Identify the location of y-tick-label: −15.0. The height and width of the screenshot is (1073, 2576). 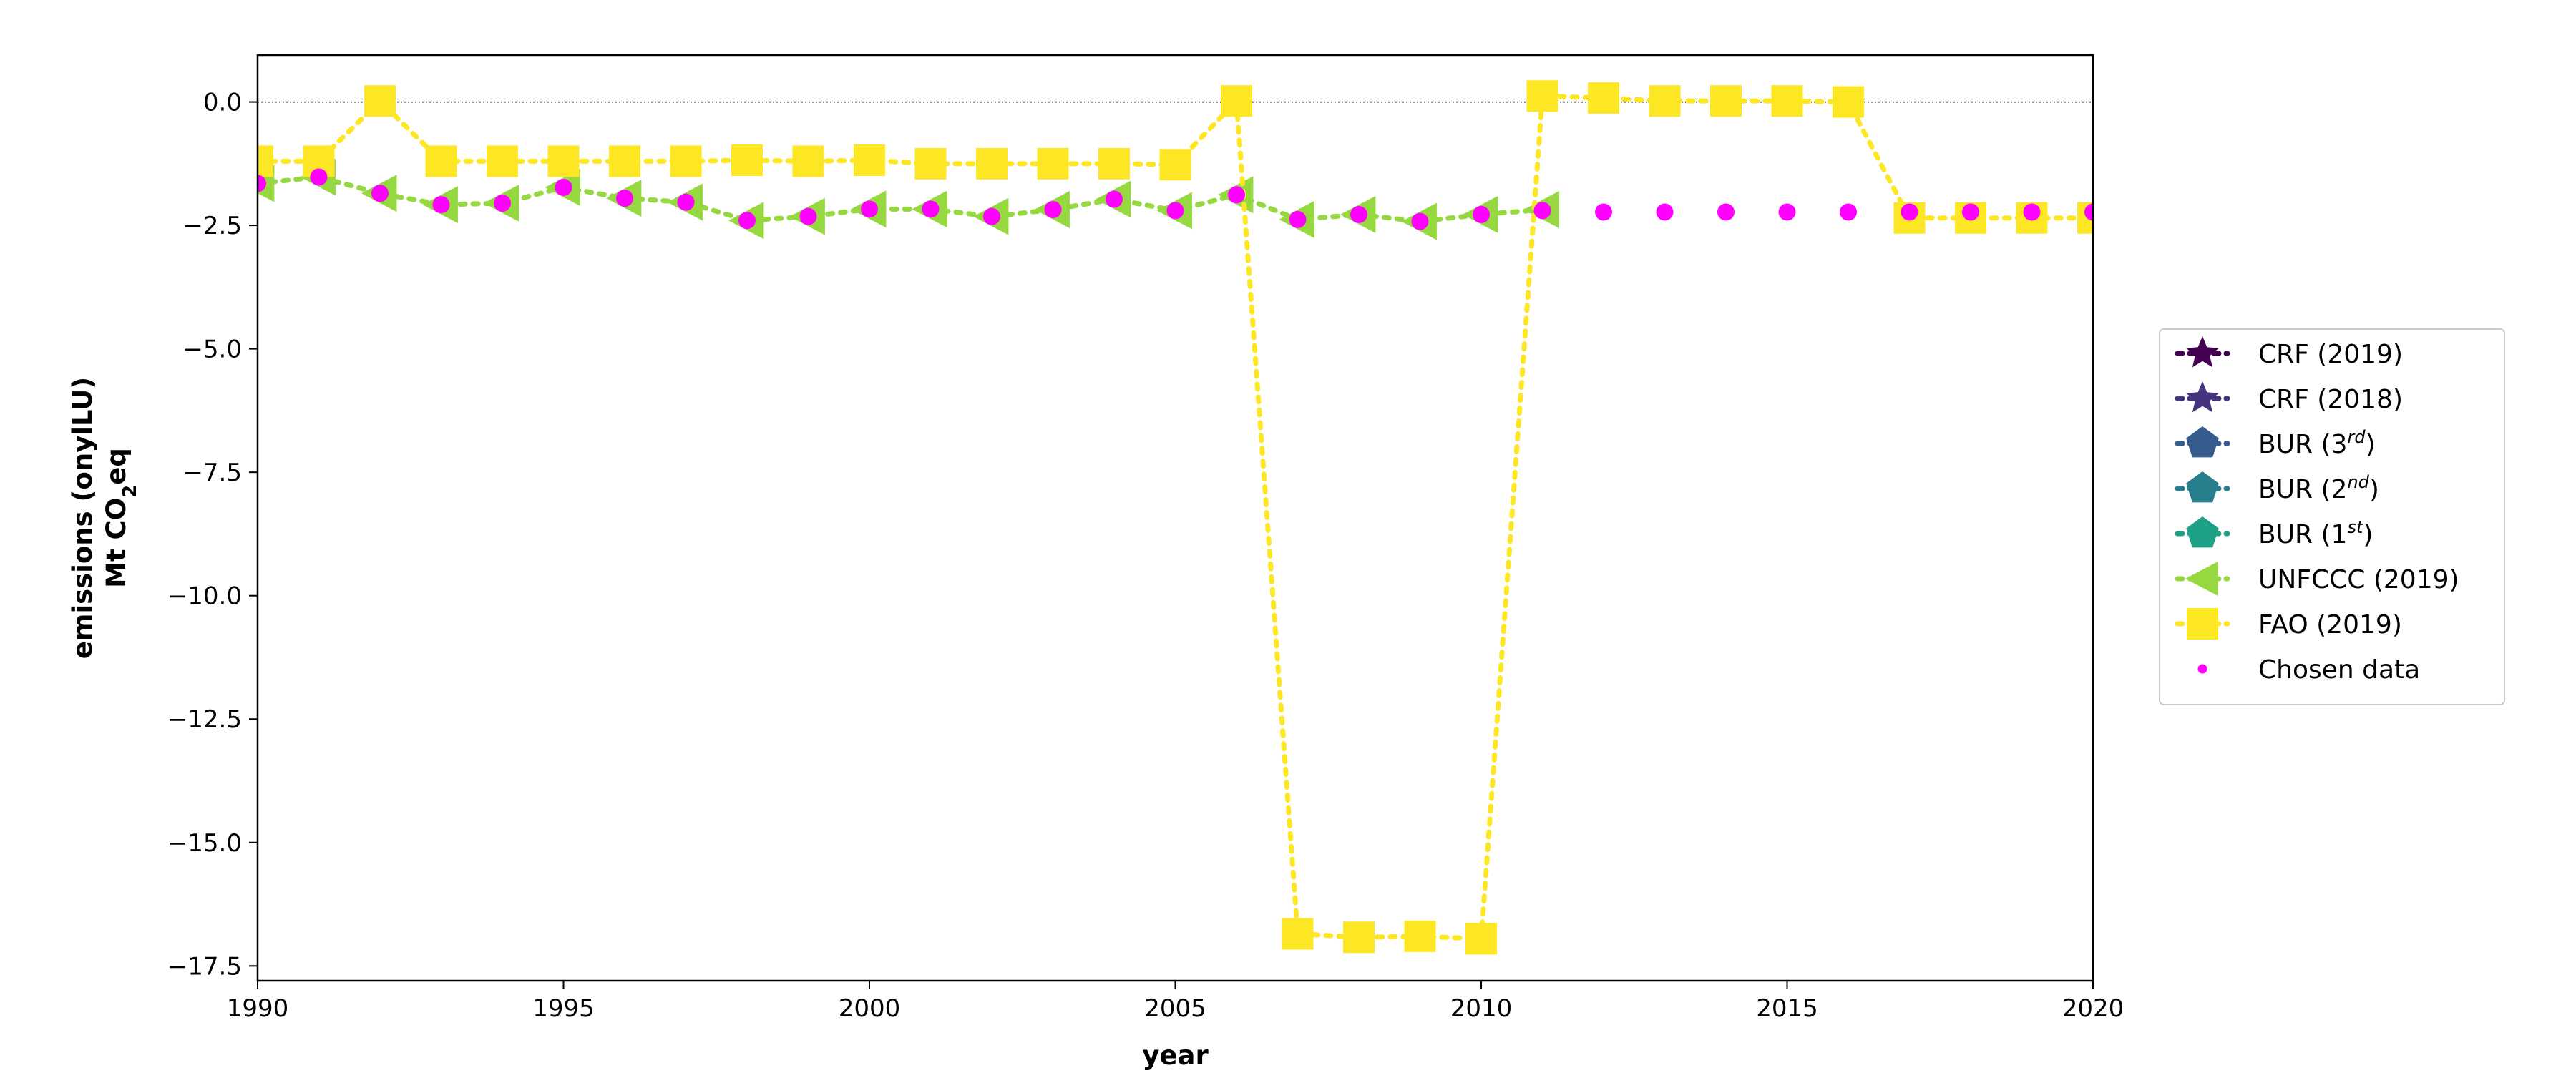
(204, 843).